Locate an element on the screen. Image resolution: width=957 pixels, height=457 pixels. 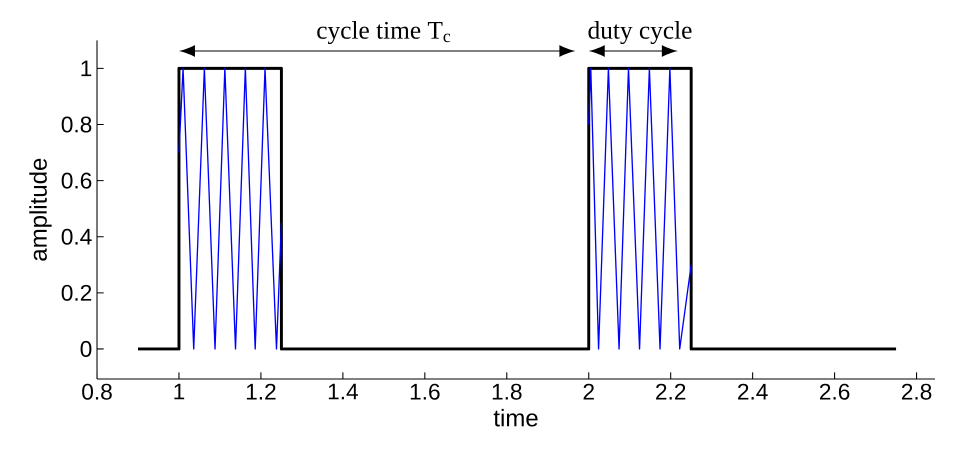
x-tick-label: 1 is located at coordinates (179, 392).